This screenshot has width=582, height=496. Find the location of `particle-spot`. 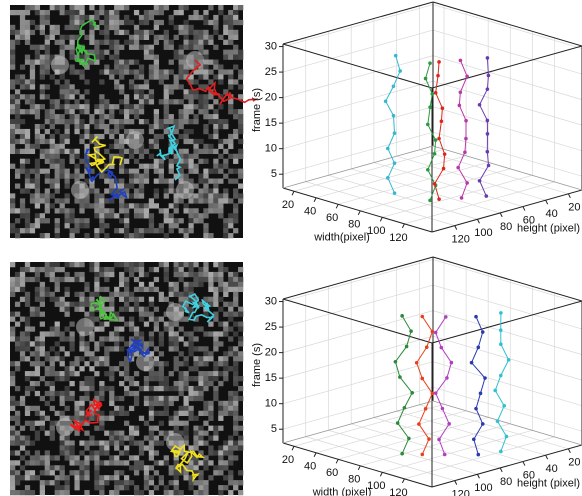

particle-spot is located at coordinates (60, 65).